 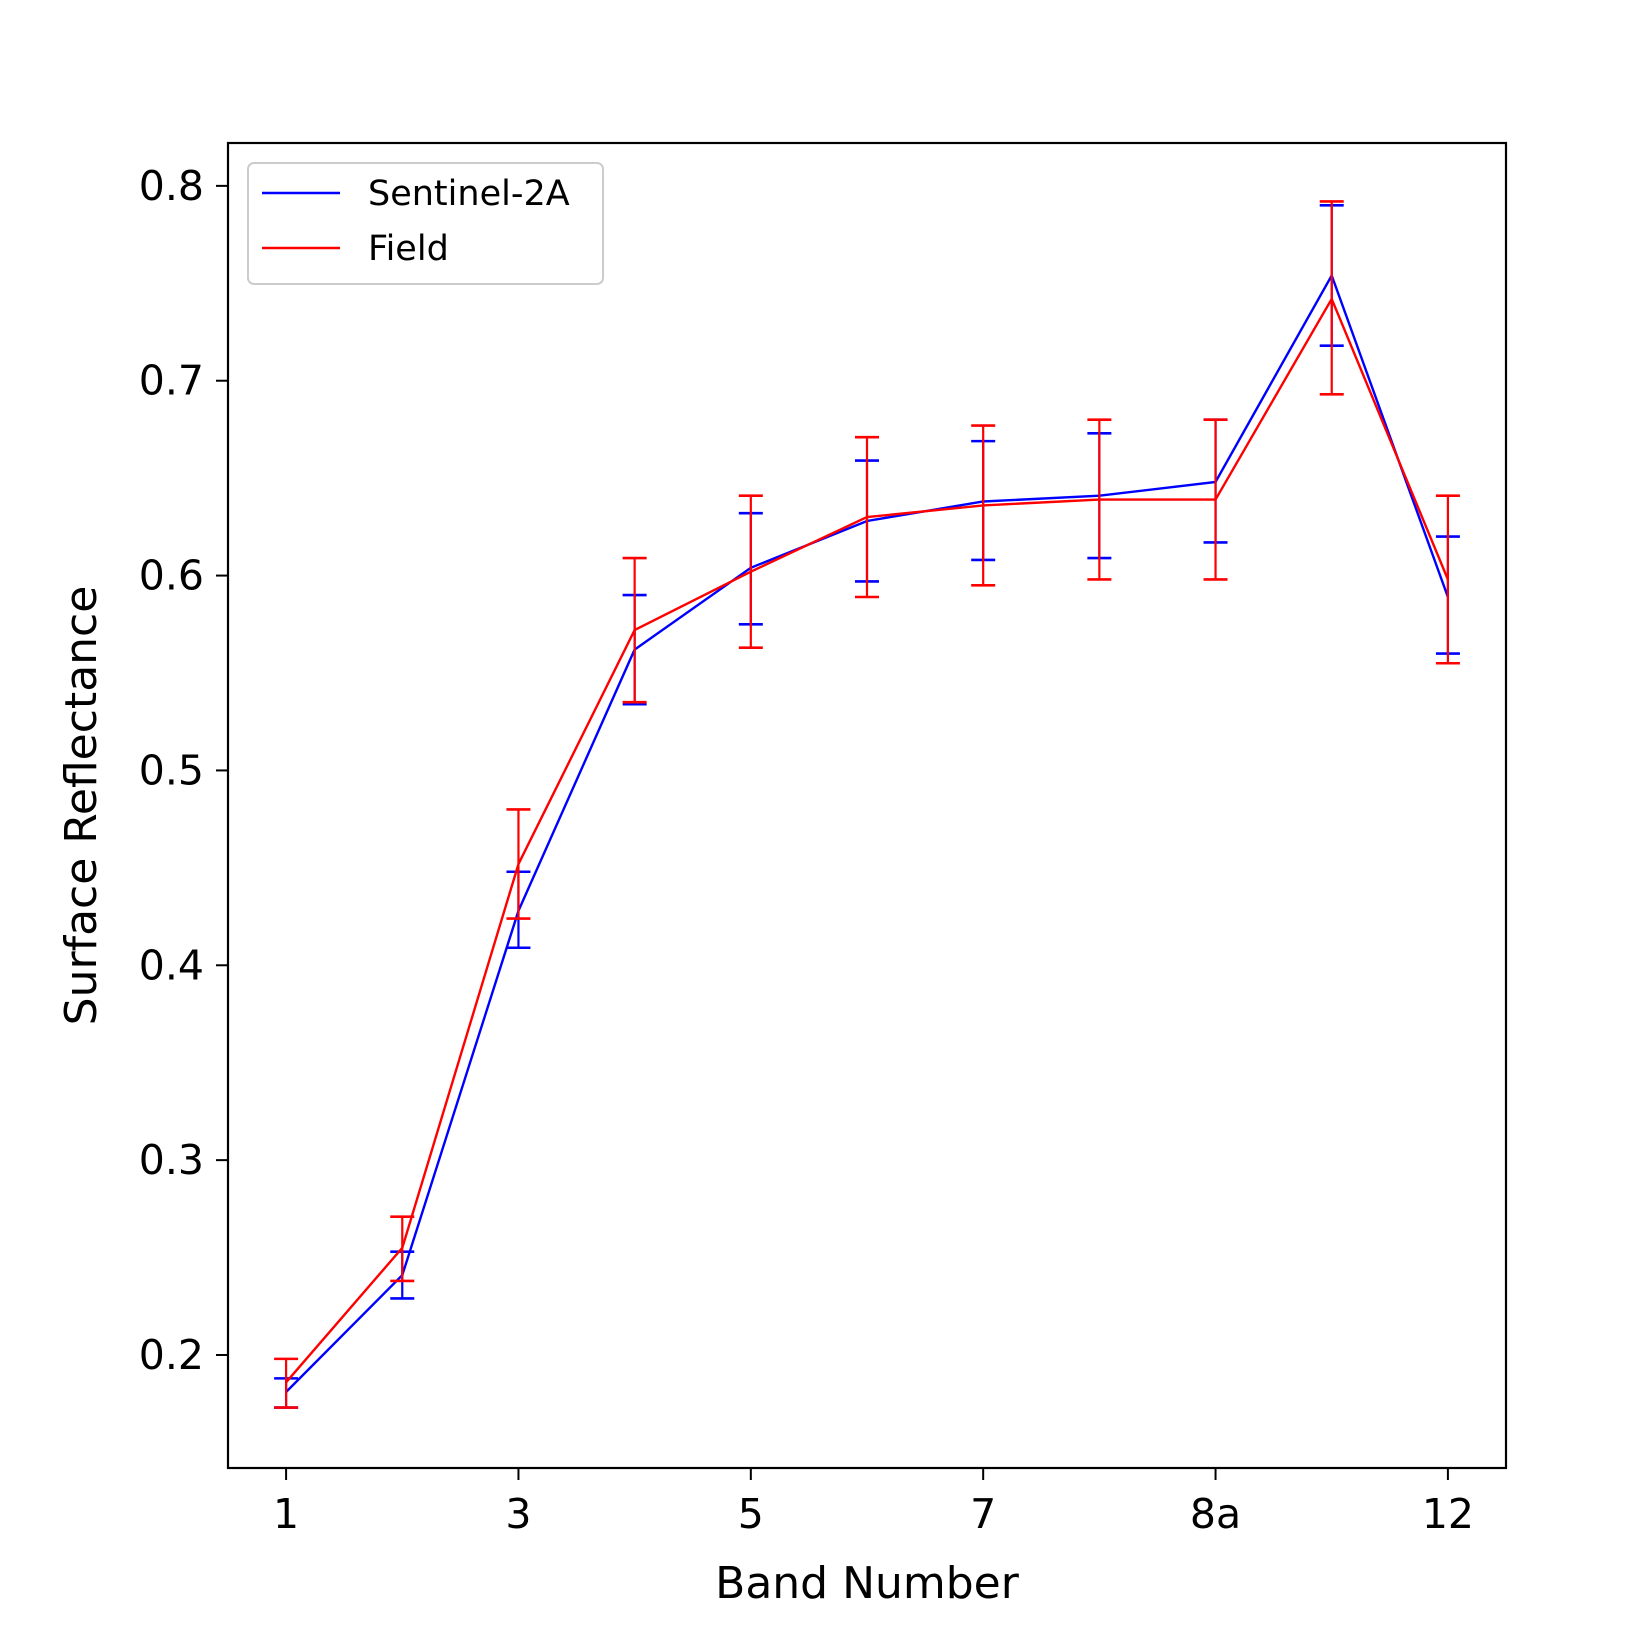 I want to click on x-tick-label: 5, so click(x=751, y=1514).